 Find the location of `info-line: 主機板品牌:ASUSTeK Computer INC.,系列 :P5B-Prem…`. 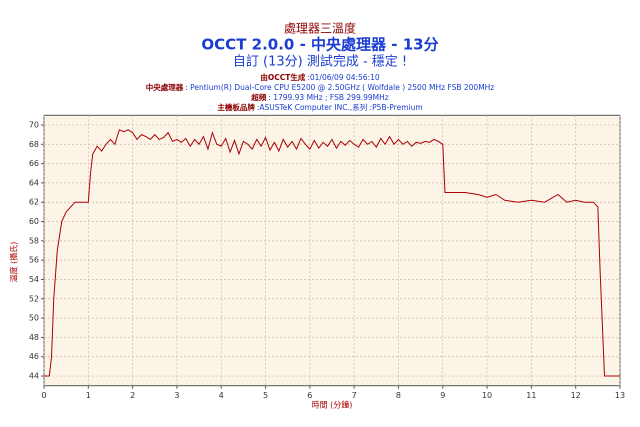

info-line: 主機板品牌:ASUSTeK Computer INC.,系列 :P5B-Prem… is located at coordinates (319, 107).